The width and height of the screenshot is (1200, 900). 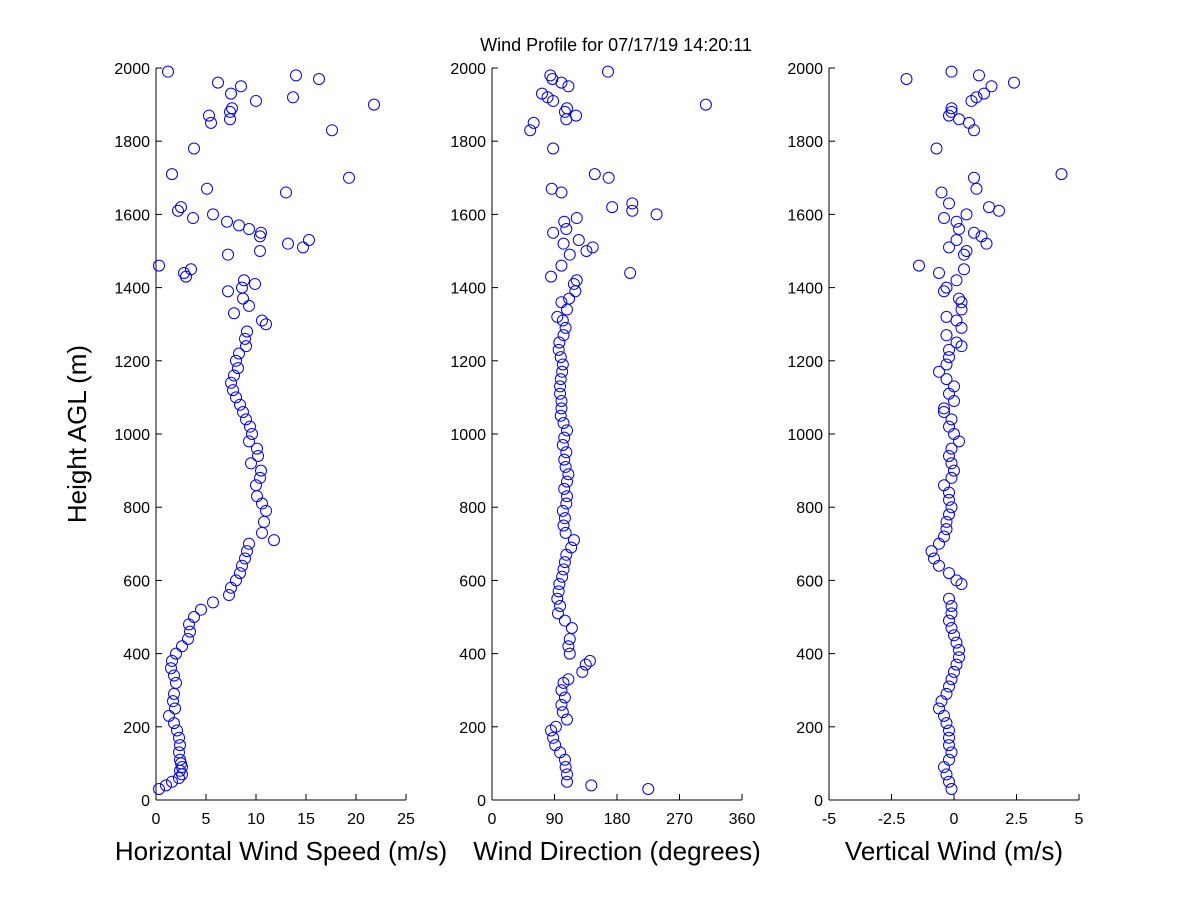 What do you see at coordinates (132, 142) in the screenshot?
I see `y-tick-label: 1800` at bounding box center [132, 142].